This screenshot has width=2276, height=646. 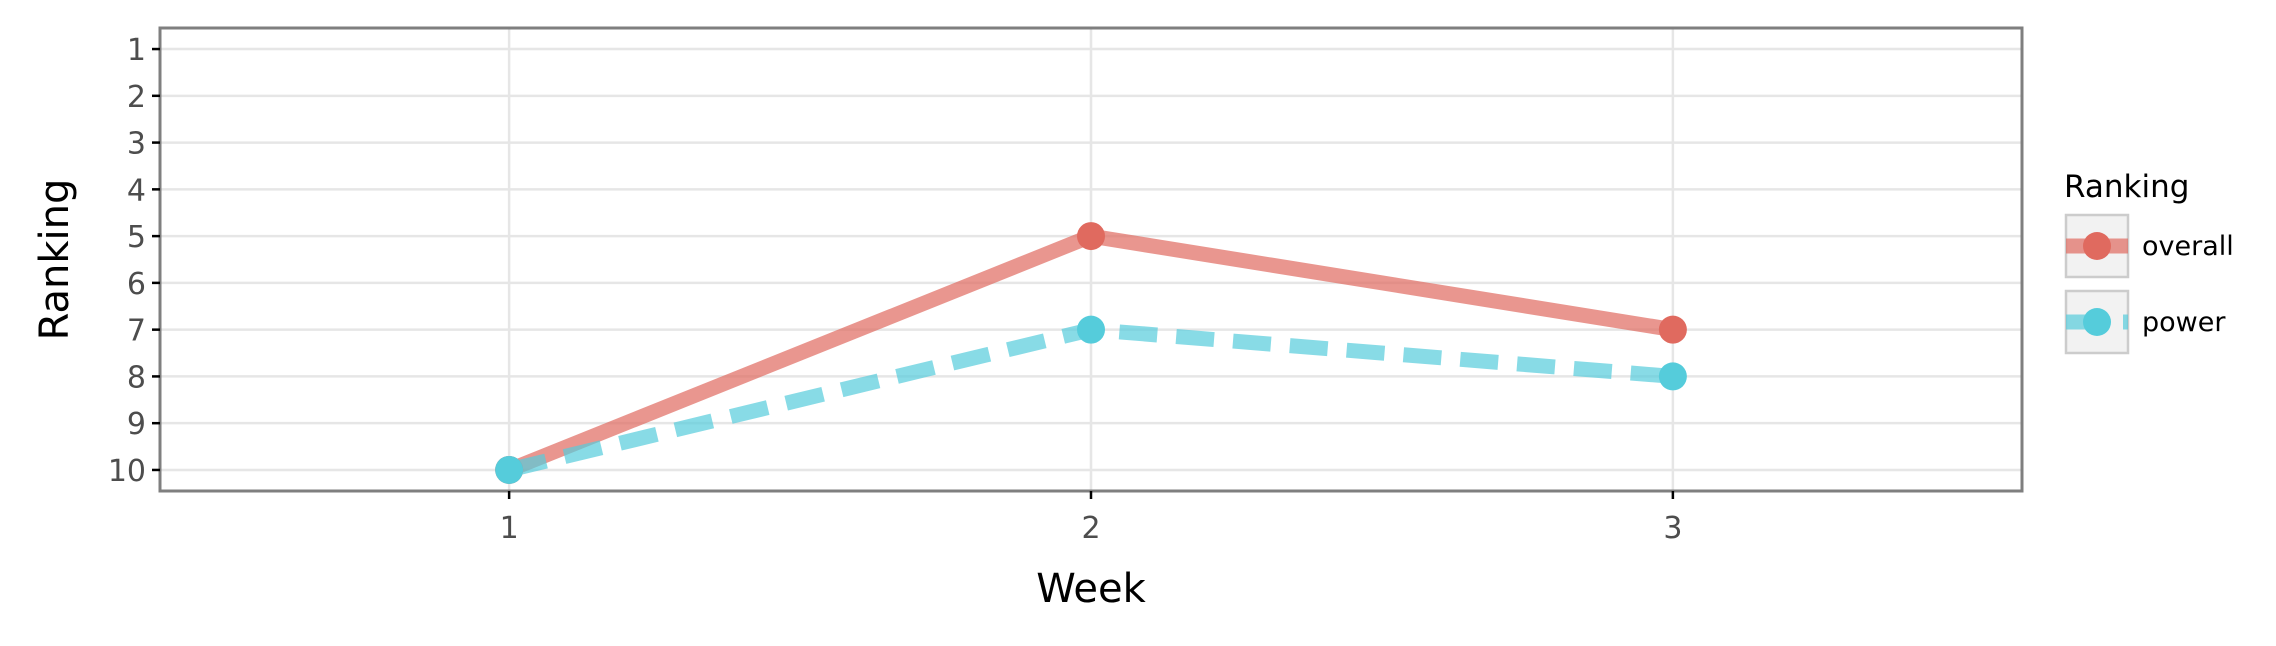 What do you see at coordinates (136, 331) in the screenshot?
I see `y-tick-label: 7` at bounding box center [136, 331].